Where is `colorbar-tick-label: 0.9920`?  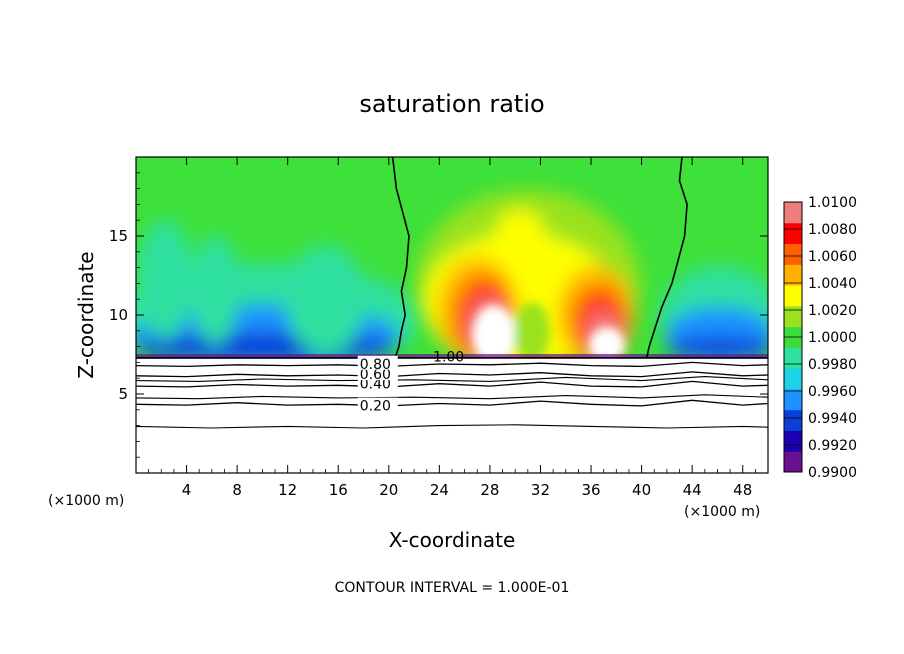 colorbar-tick-label: 0.9920 is located at coordinates (832, 446).